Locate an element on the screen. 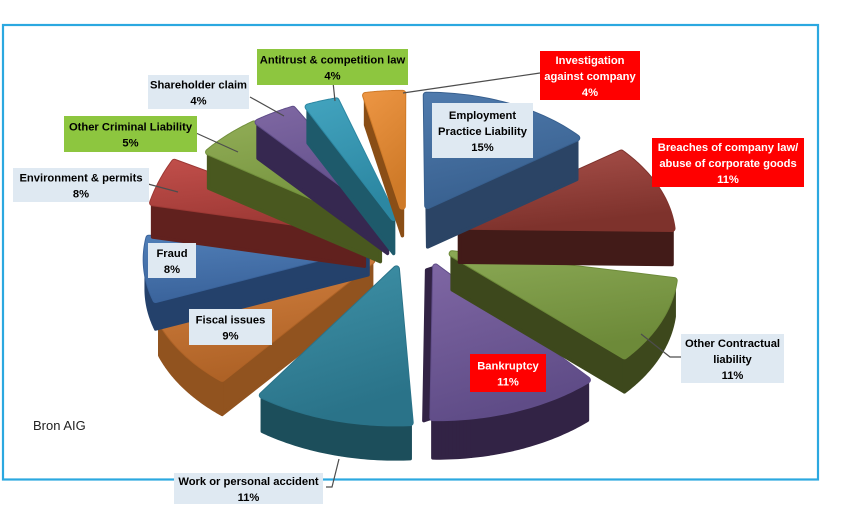 This screenshot has height=512, width=845. svg-text: Bankruptcy is located at coordinates (508, 367).